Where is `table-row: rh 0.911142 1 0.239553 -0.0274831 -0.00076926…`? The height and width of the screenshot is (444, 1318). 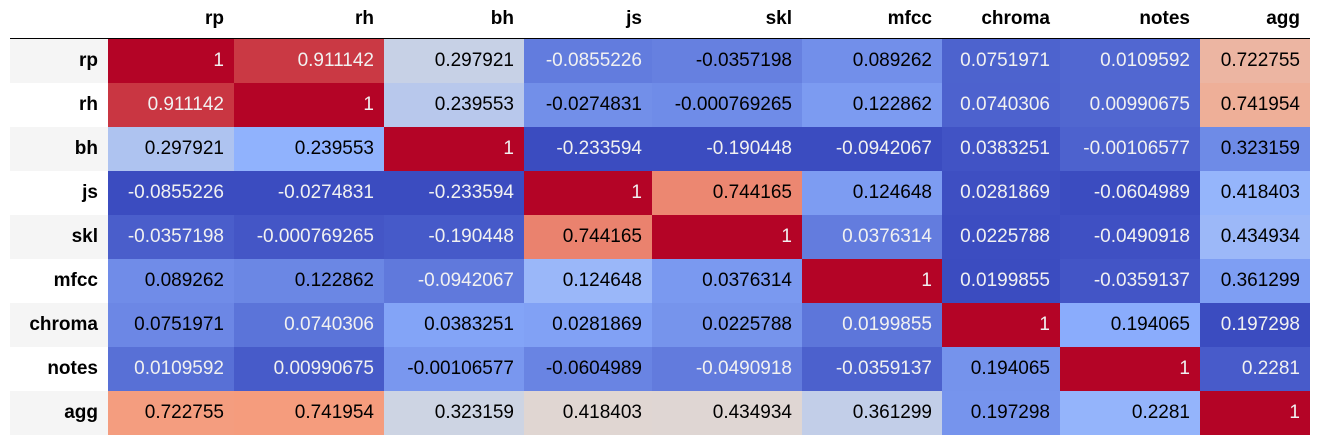
table-row: rh 0.911142 1 0.239553 -0.0274831 -0.00076926… is located at coordinates (660, 105).